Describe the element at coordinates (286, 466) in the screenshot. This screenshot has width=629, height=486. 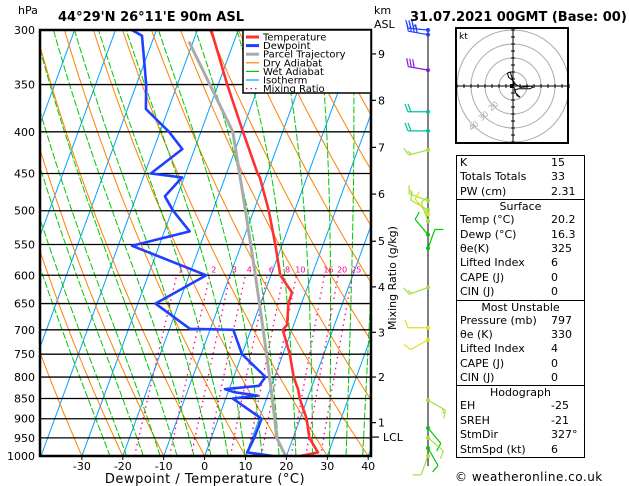
I see `temperature-tick-label: 20` at that location.